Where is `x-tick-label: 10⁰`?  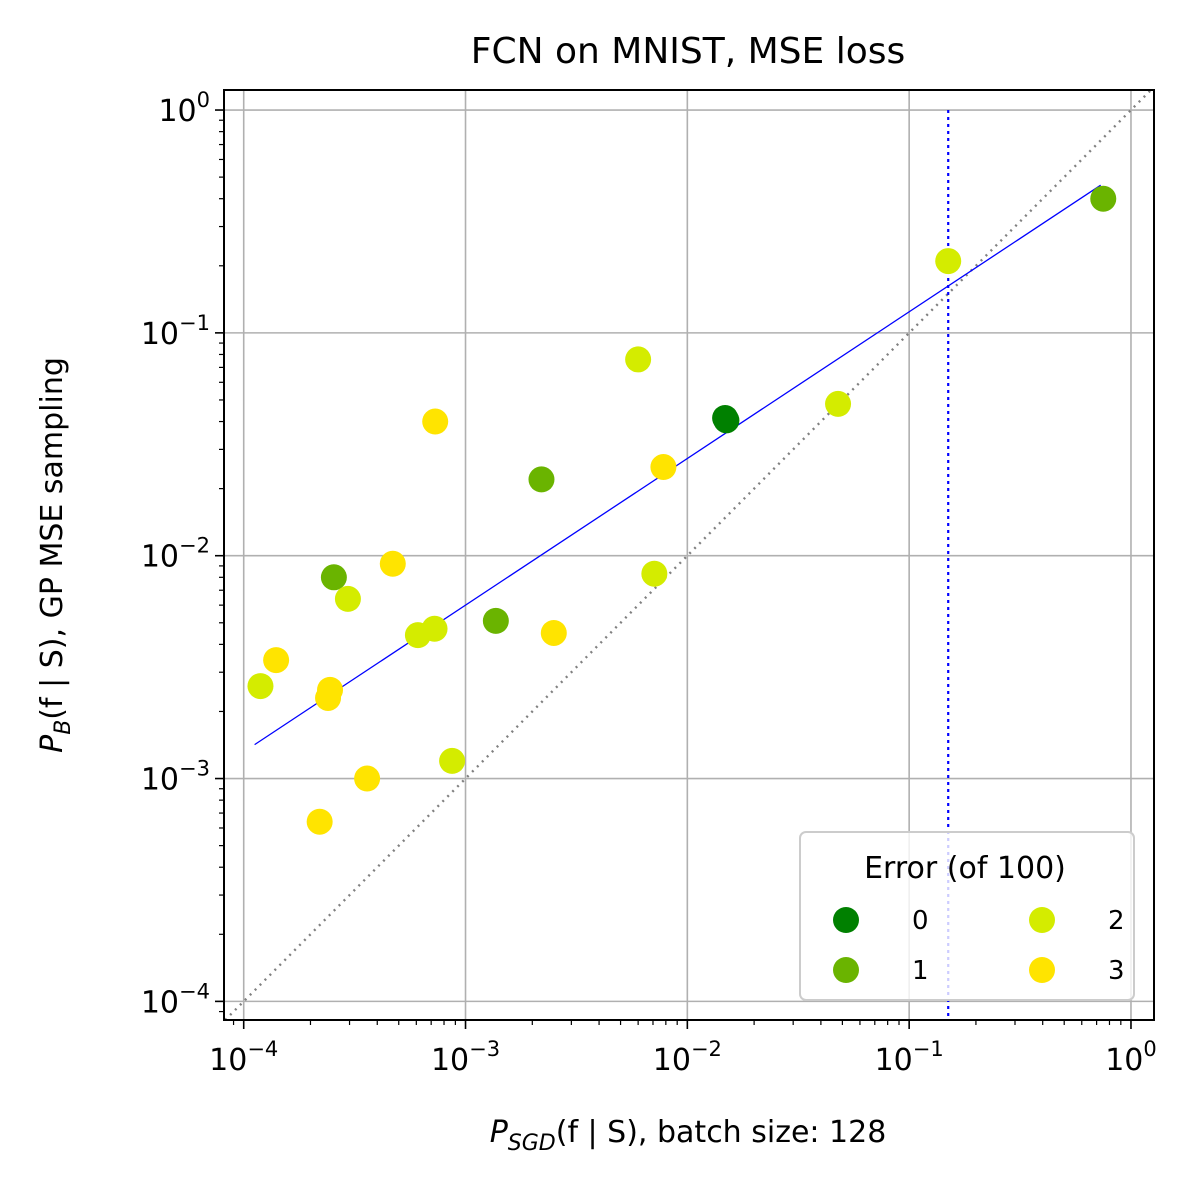 x-tick-label: 10⁰ is located at coordinates (1131, 1057).